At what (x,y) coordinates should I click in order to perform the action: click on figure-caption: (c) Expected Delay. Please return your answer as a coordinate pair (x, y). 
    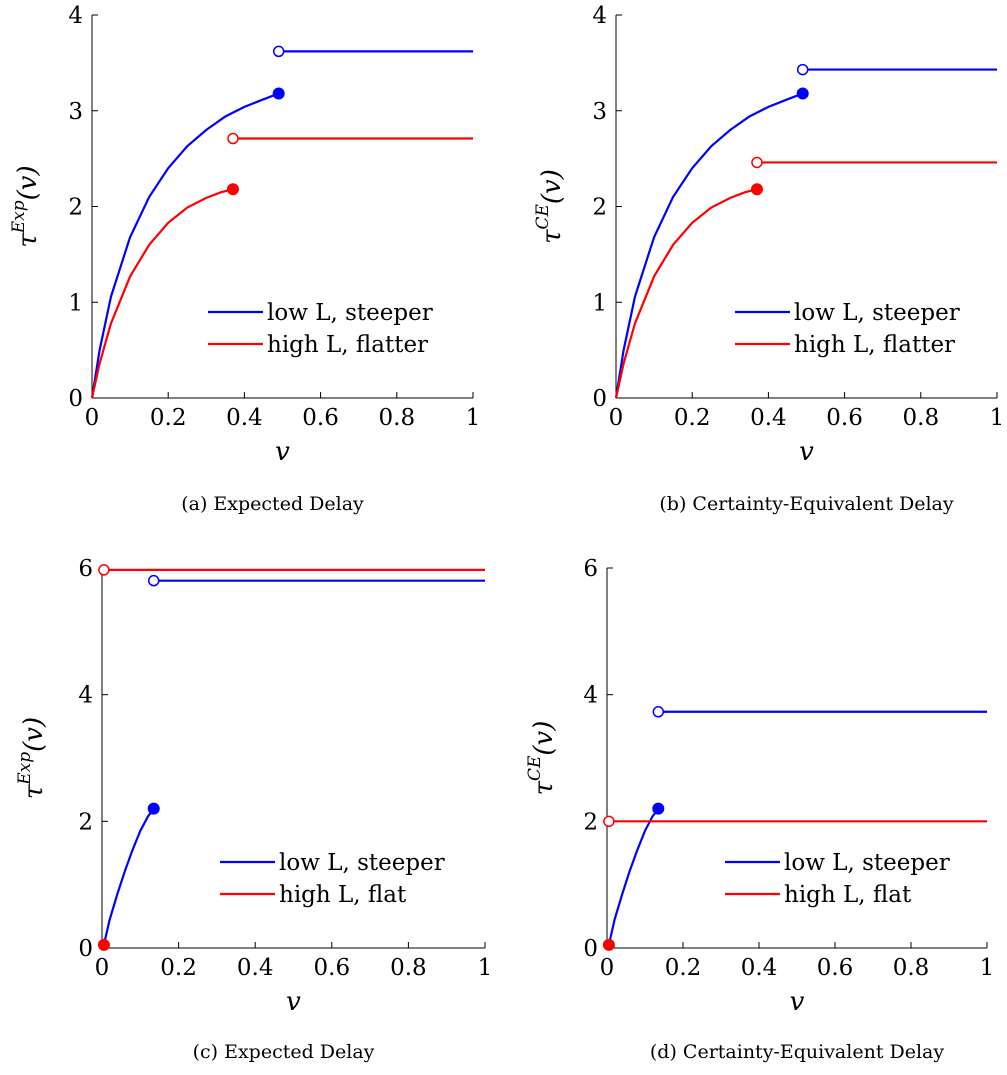
    Looking at the image, I should click on (284, 1052).